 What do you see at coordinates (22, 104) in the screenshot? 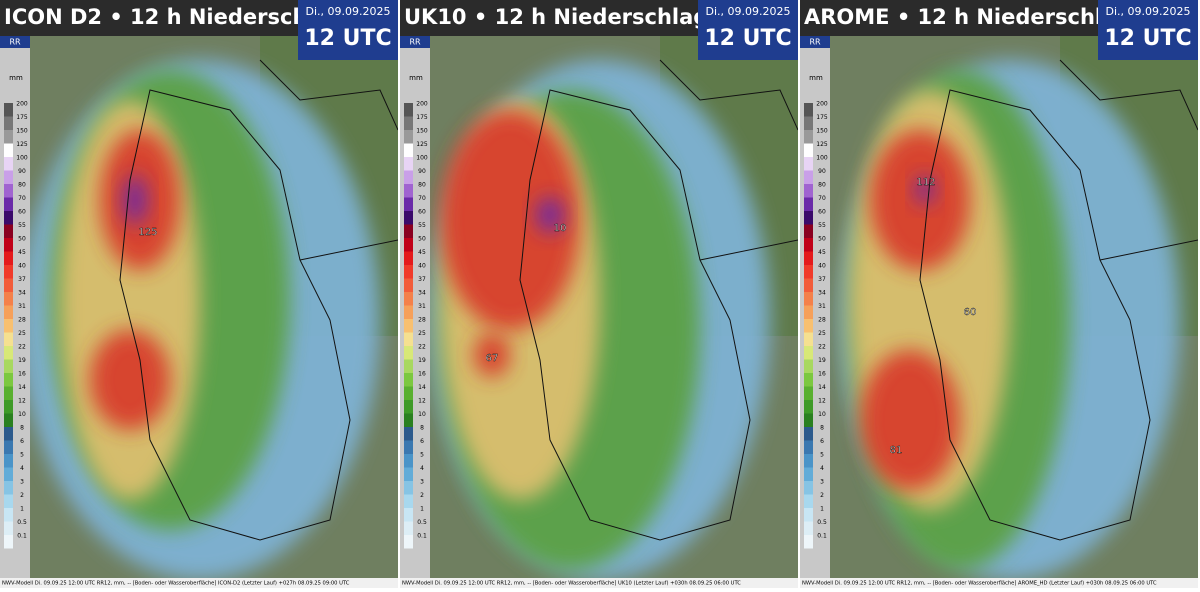
I see `legend-label: 200` at bounding box center [22, 104].